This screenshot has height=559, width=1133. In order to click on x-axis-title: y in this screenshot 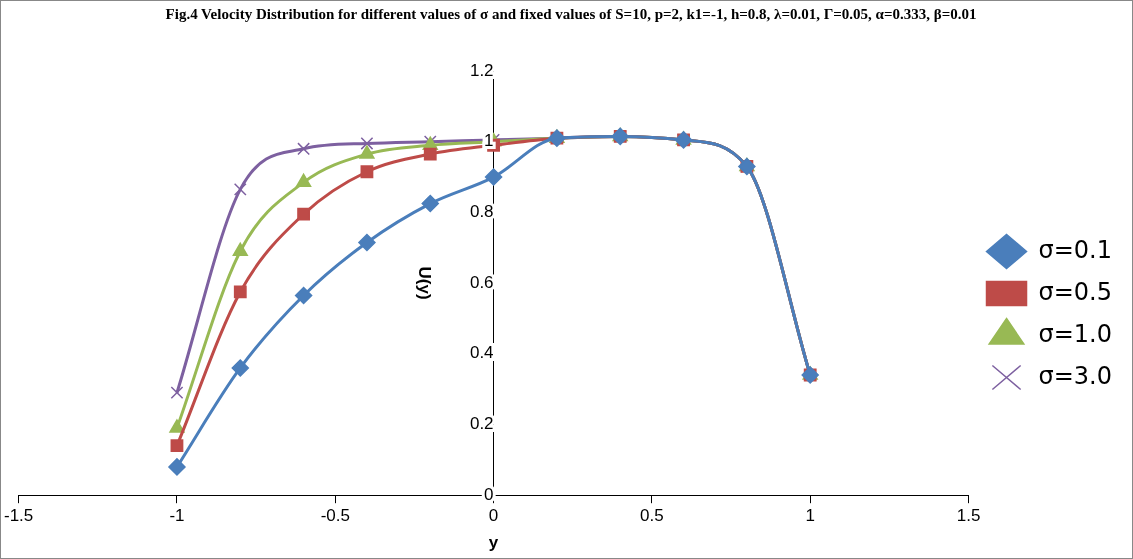, I will do `click(493, 543)`.